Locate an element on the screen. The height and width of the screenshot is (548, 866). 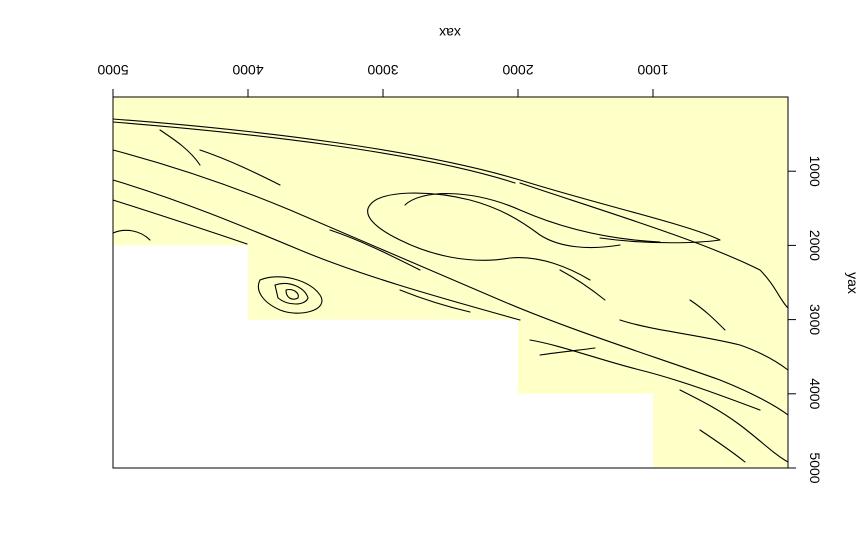
y-tick-label: 5000 is located at coordinates (815, 467).